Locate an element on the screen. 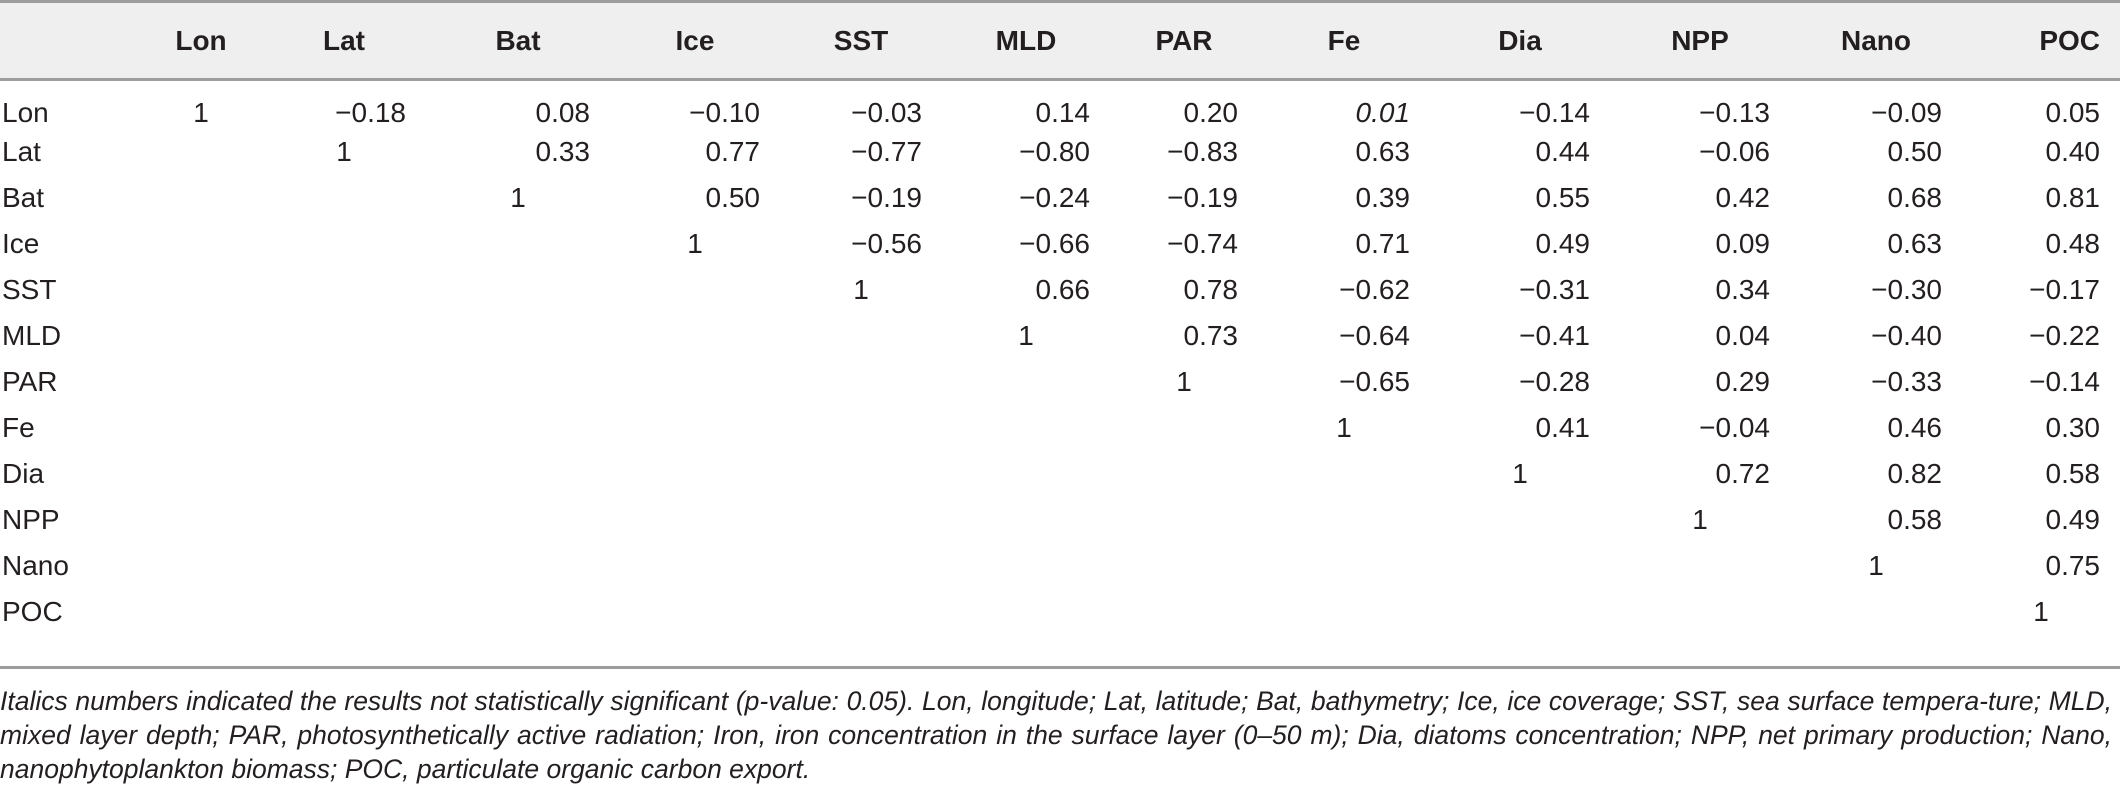  table-row: PAR 1 −0.65 −0.28 0.29 −0.33 −0.14 is located at coordinates (1060, 382).